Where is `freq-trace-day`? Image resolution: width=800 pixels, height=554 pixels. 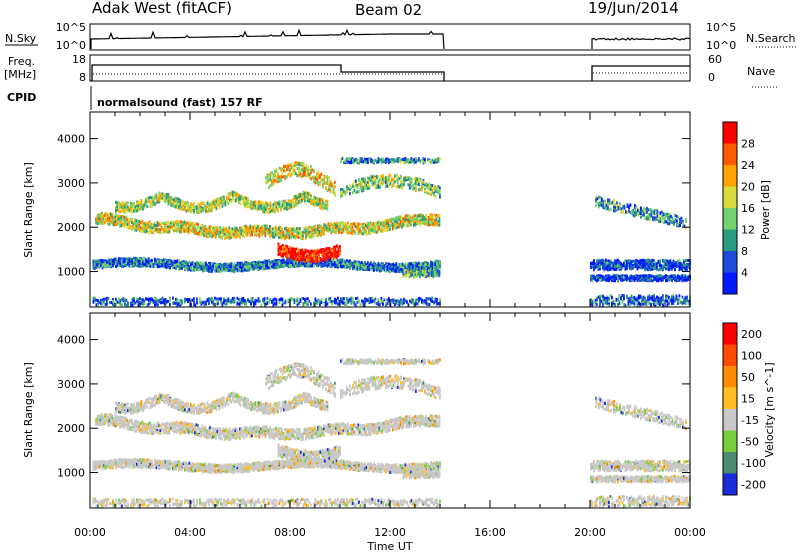 freq-trace-day is located at coordinates (268, 72).